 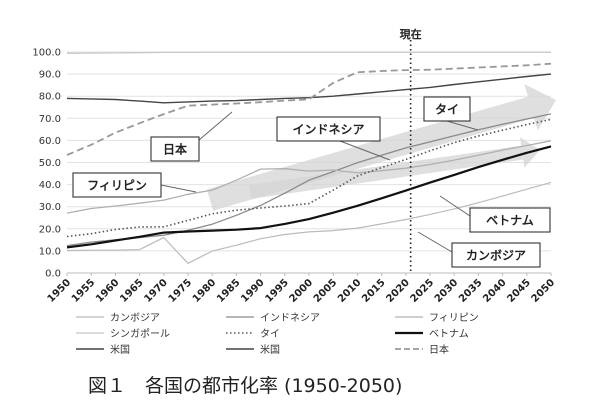 I want to click on legend-label: ベトナム, so click(x=449, y=334).